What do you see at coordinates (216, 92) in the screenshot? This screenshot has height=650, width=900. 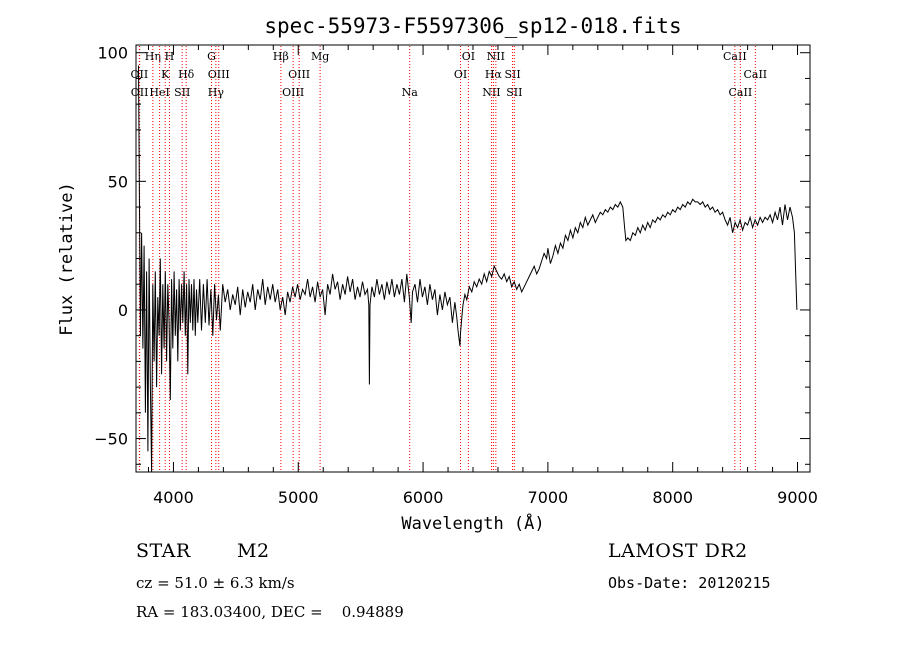 I see `line-marker-label: Hγ` at bounding box center [216, 92].